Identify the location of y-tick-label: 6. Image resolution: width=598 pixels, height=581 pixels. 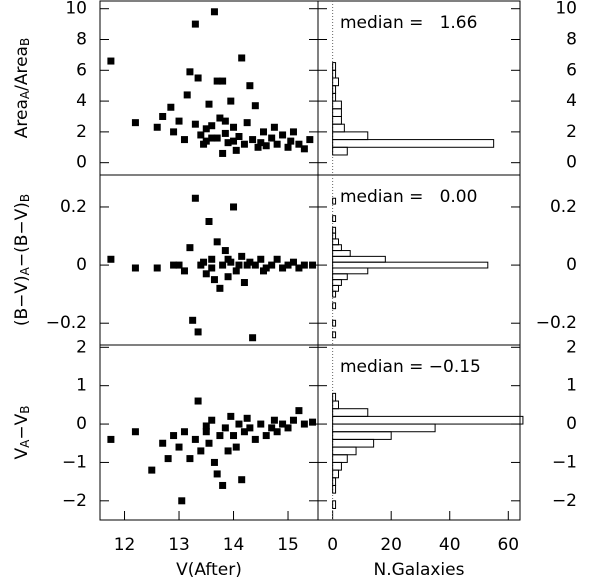
(81, 70).